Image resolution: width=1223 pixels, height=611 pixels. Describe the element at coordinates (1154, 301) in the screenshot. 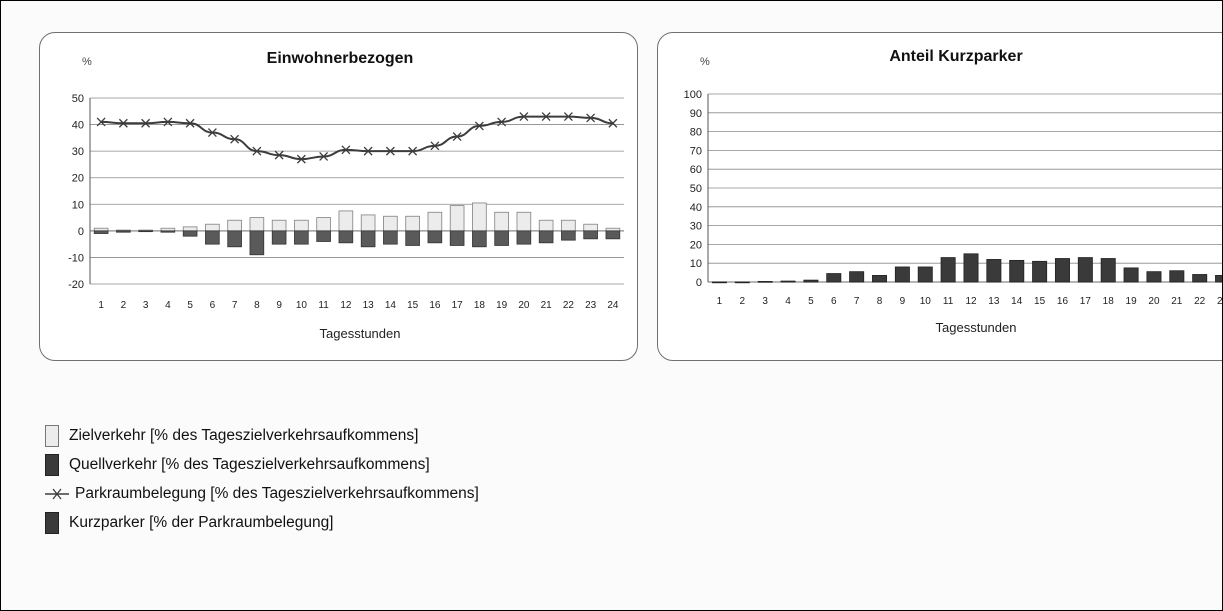

I see `chart2-x-tick-label: 20` at that location.